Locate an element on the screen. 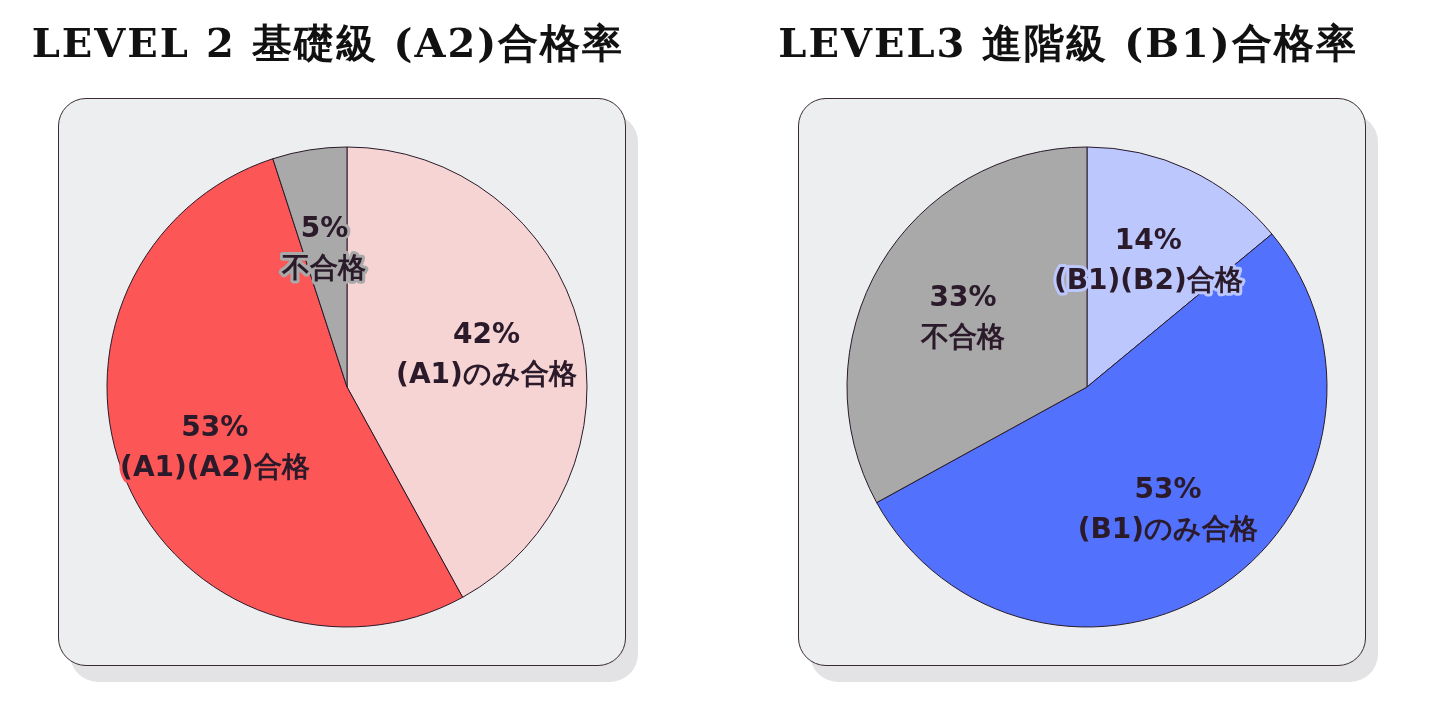 The image size is (1440, 727). data-label: 14% is located at coordinates (1148, 239).